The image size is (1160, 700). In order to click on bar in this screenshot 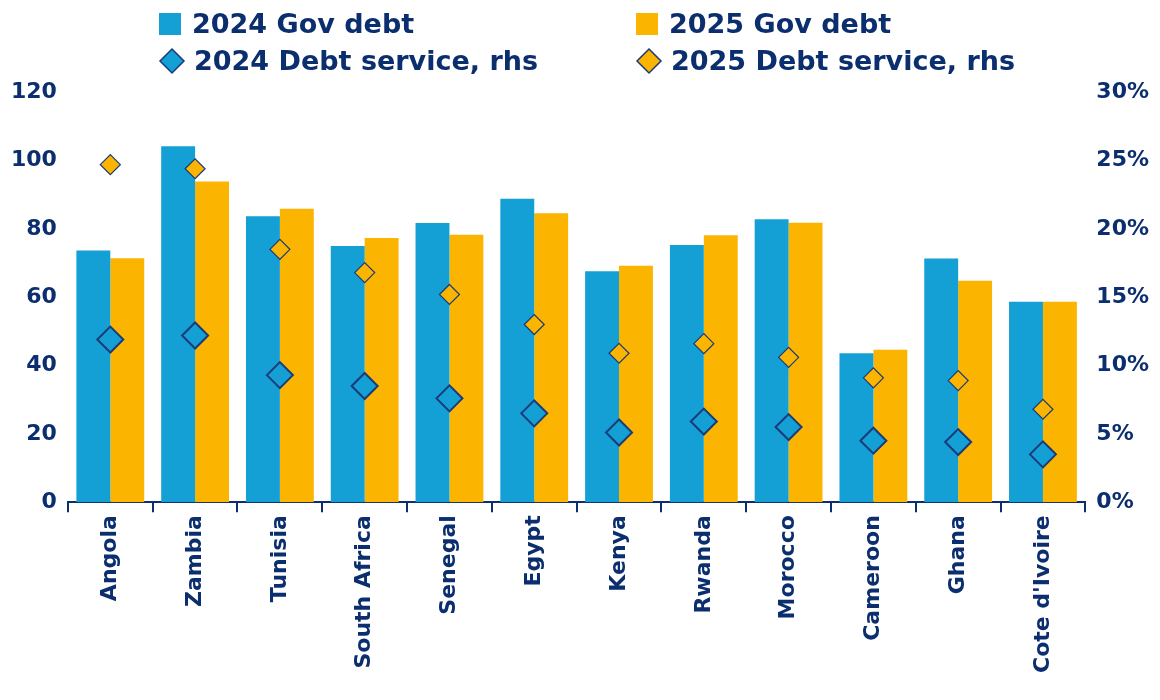, I will do `click(127, 380)`.